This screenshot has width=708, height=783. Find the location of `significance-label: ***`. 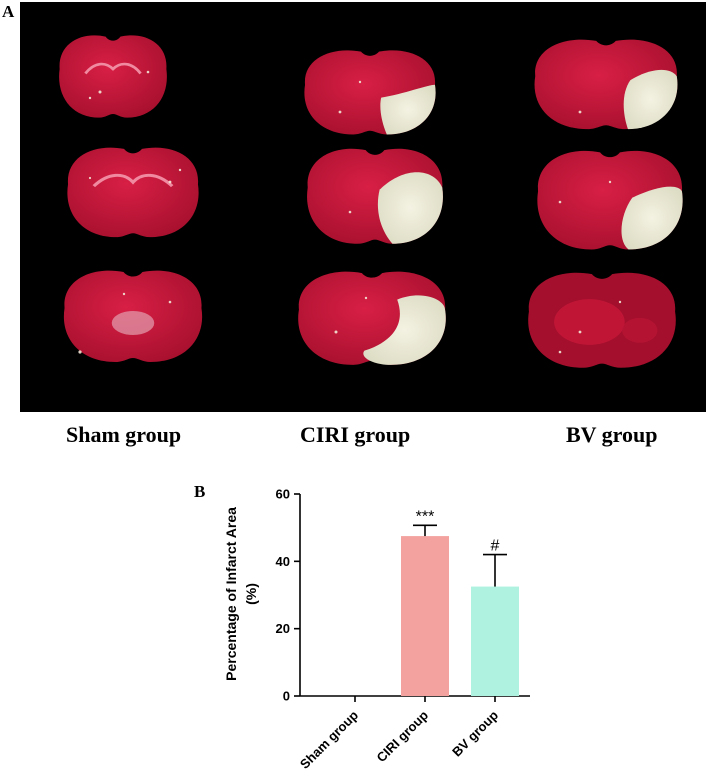

significance-label: *** is located at coordinates (425, 516).